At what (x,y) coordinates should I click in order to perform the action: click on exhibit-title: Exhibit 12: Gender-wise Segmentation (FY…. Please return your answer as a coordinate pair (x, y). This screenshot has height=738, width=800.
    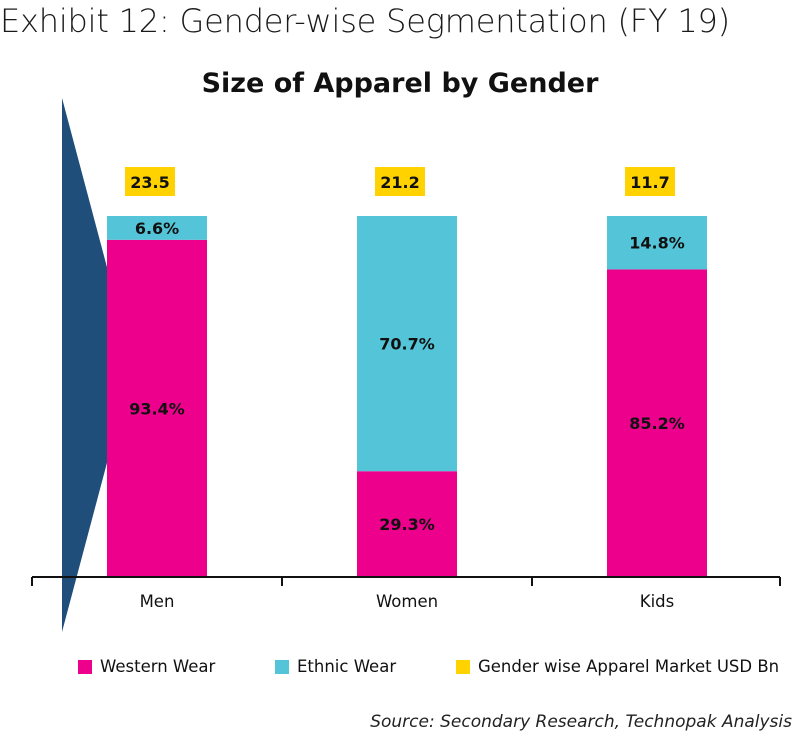
    Looking at the image, I should click on (365, 21).